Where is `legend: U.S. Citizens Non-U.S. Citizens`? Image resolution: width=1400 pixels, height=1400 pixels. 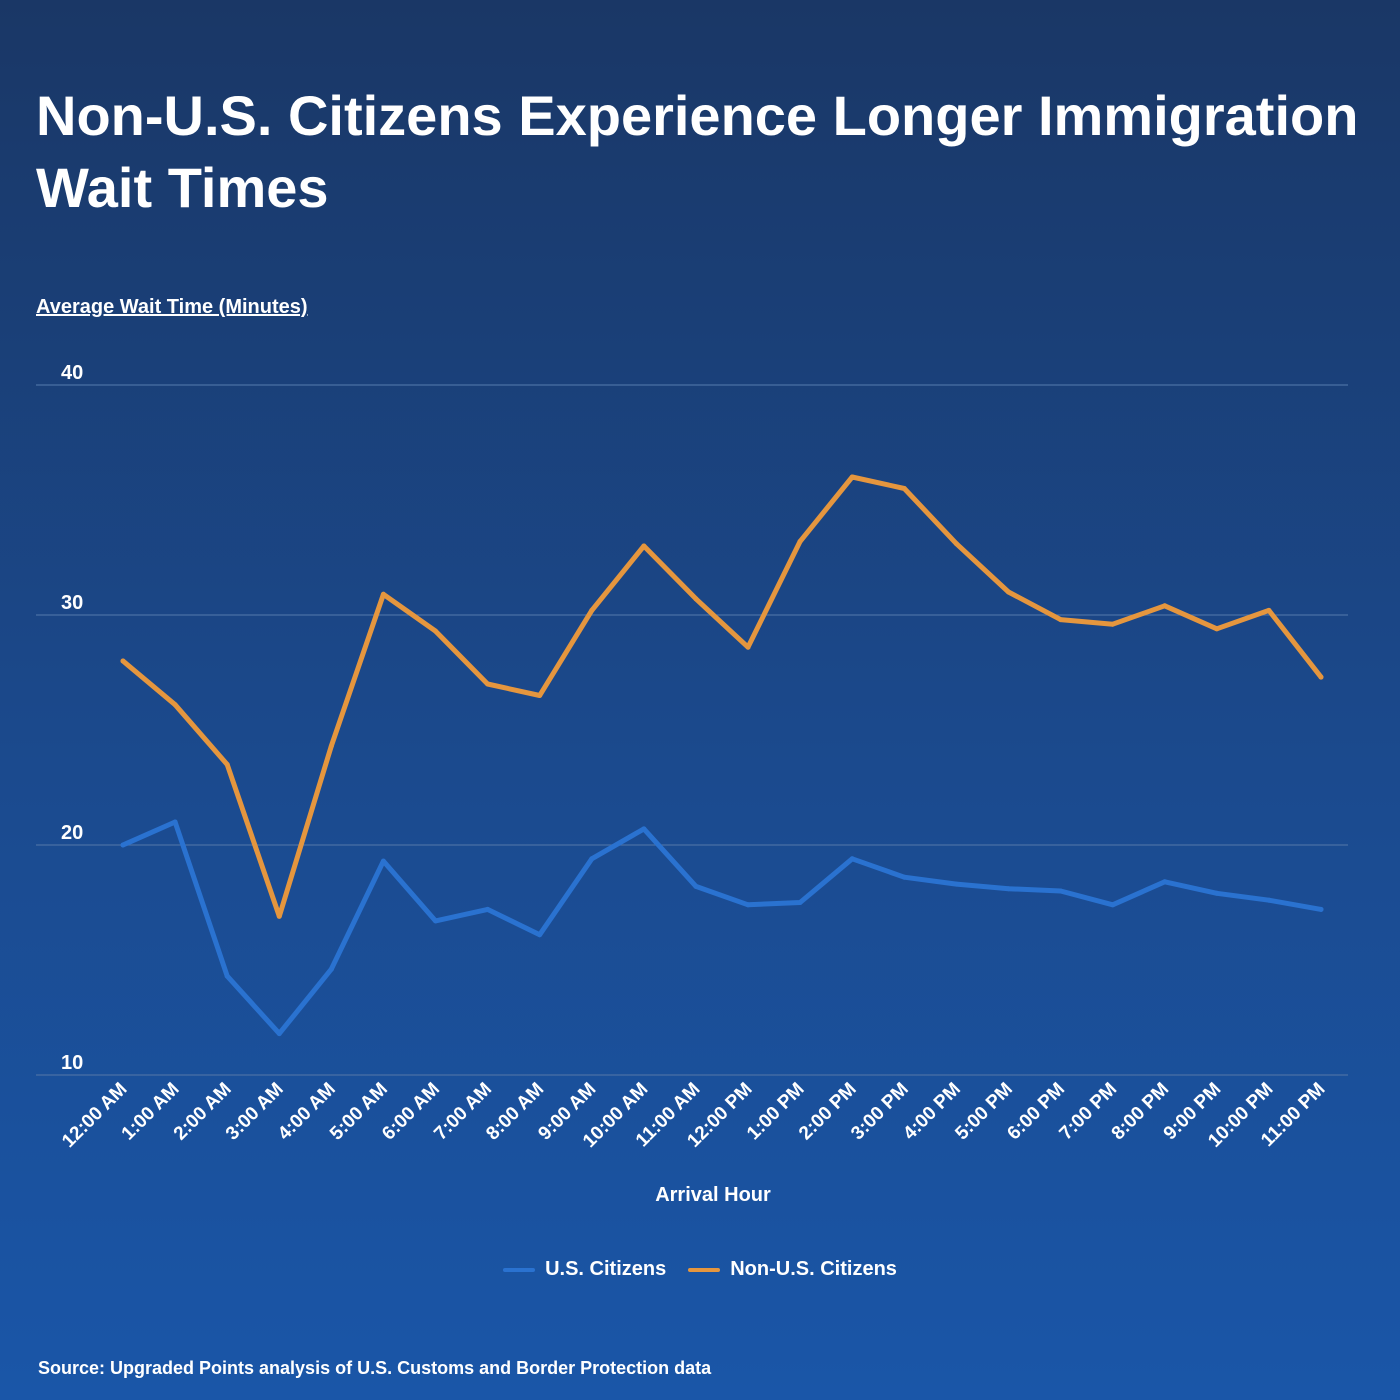 legend: U.S. Citizens Non-U.S. Citizens is located at coordinates (700, 1269).